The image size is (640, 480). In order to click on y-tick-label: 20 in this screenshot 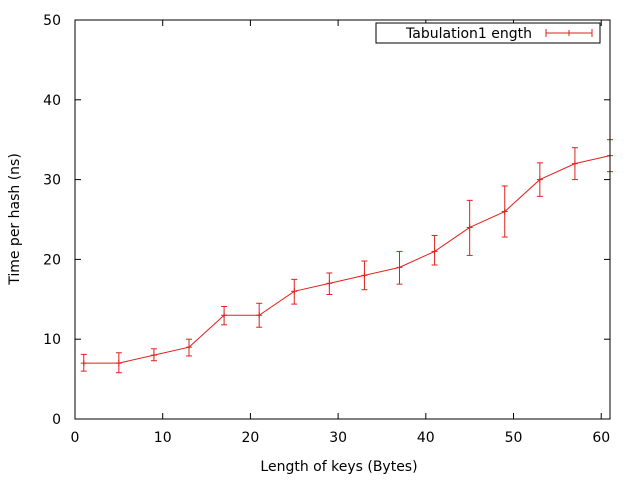, I will do `click(52, 260)`.